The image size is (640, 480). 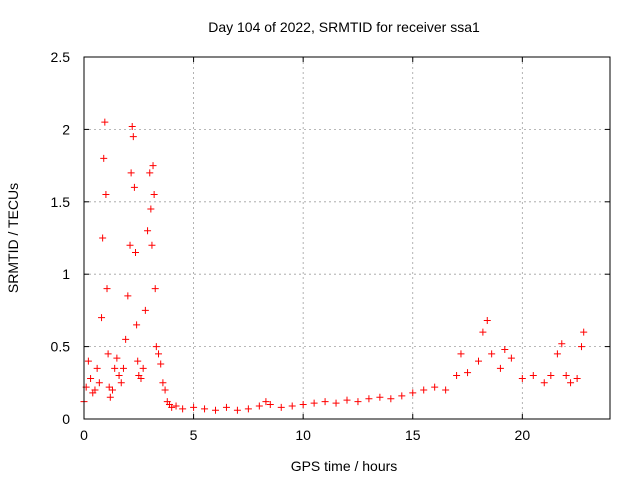 What do you see at coordinates (13, 238) in the screenshot?
I see `y-axis-title: SRMTID / TECUs` at bounding box center [13, 238].